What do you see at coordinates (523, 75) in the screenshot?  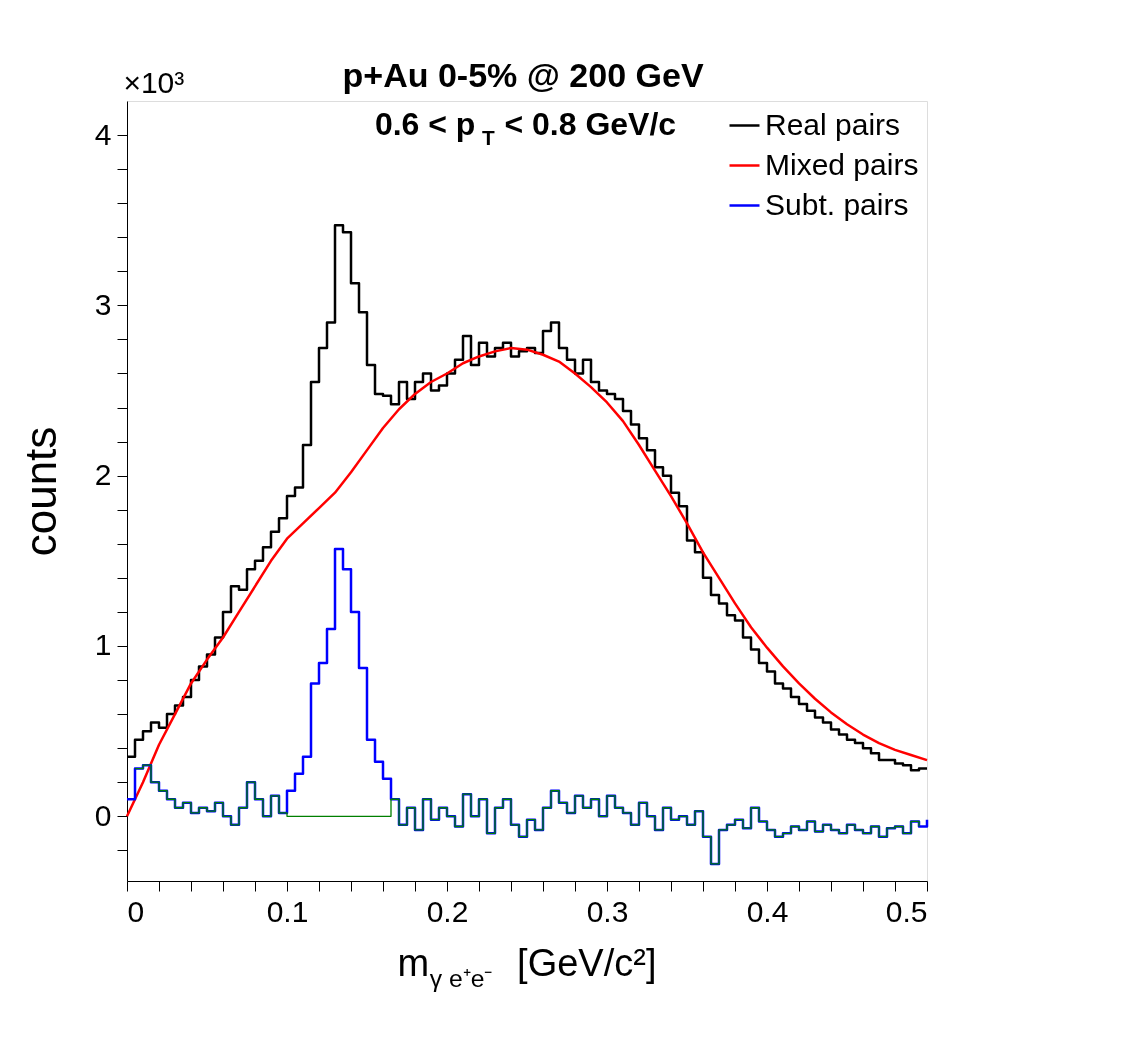 I see `chart-title: p+Au 0-5% @ 200 GeV` at bounding box center [523, 75].